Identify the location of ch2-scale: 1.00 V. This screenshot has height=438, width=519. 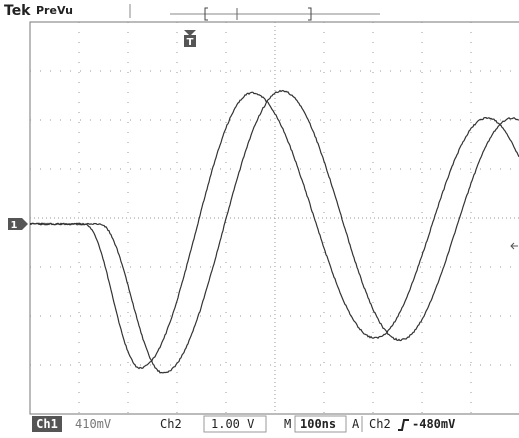
(232, 424).